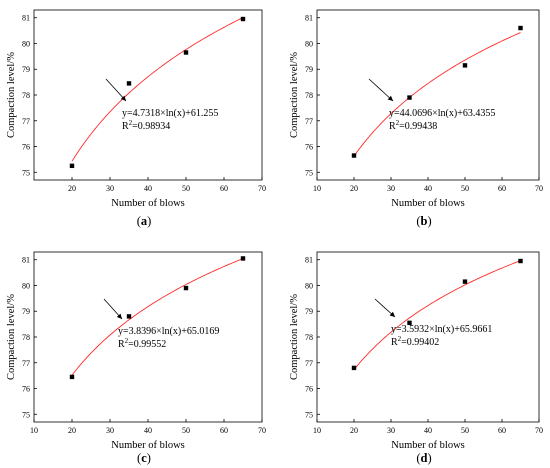 Image resolution: width=550 pixels, height=468 pixels. Describe the element at coordinates (413, 125) in the screenshot. I see `r-squared: R2=0.99438` at that location.